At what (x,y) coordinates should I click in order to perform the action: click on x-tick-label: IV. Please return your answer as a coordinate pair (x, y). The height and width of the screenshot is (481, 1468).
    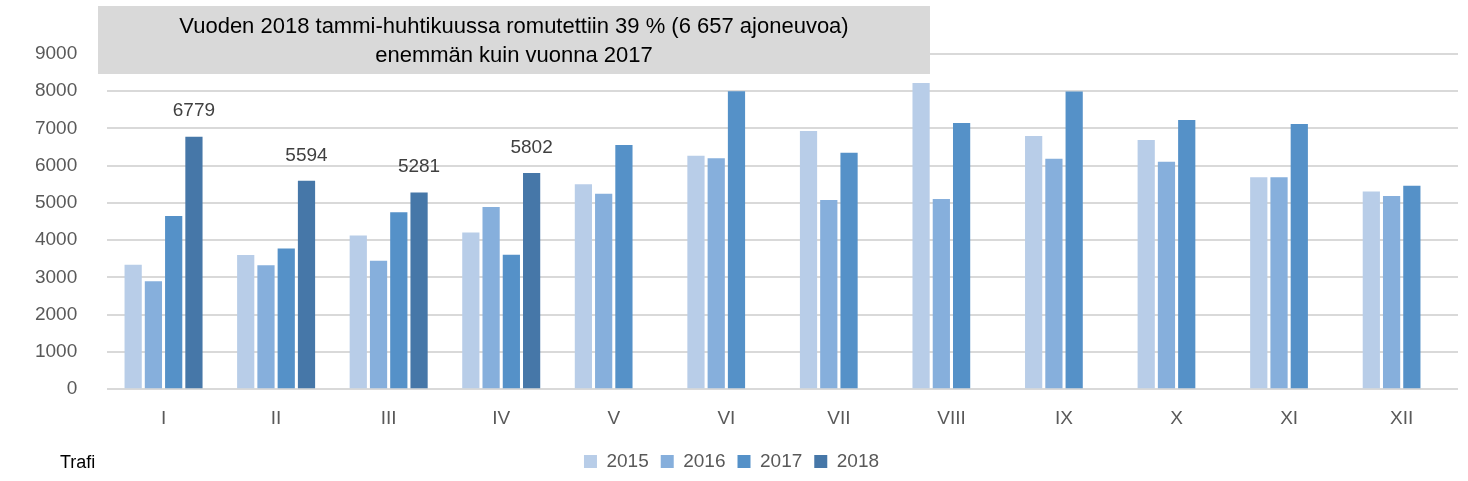
    Looking at the image, I should click on (501, 417).